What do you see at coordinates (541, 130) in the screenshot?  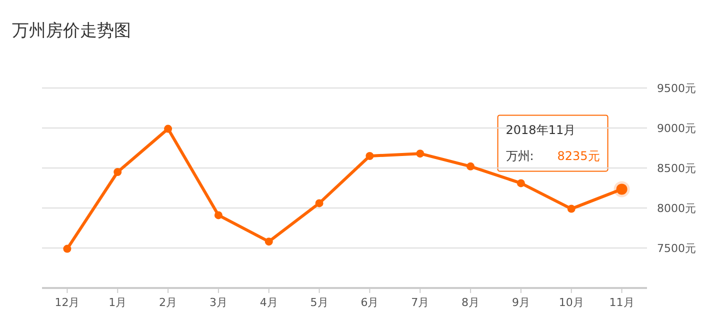 I see `annotation: 2018年11月` at bounding box center [541, 130].